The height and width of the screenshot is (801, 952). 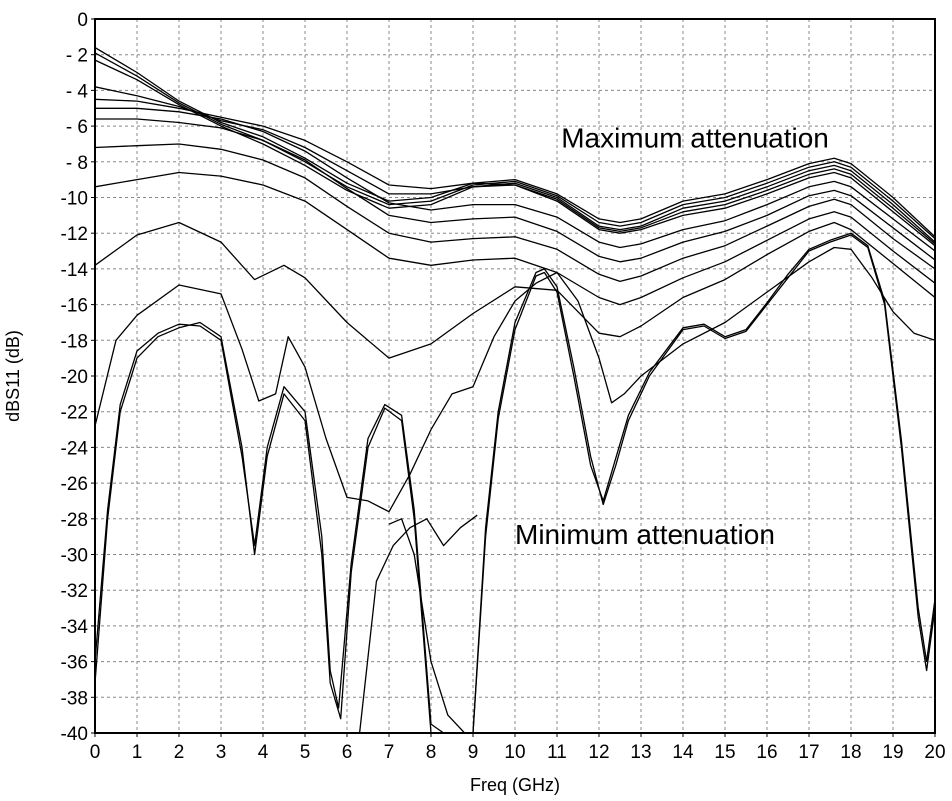 What do you see at coordinates (263, 752) in the screenshot?
I see `x-tick-label: 4` at bounding box center [263, 752].